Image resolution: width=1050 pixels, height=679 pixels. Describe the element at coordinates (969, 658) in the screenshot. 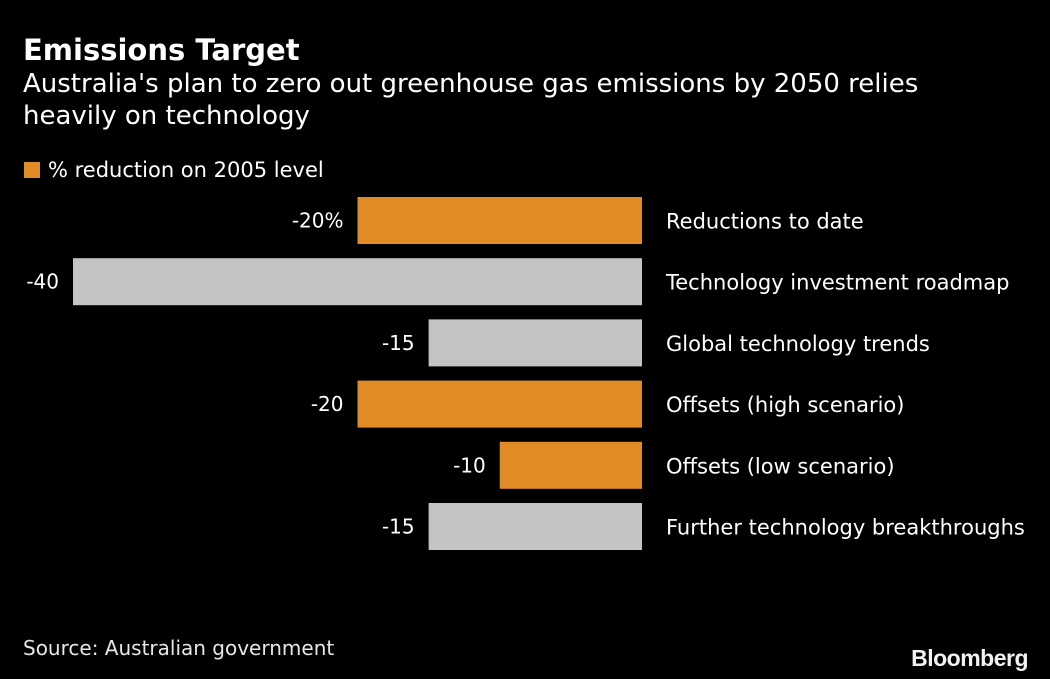

I see `bloomberg-logo: Bloomberg` at that location.